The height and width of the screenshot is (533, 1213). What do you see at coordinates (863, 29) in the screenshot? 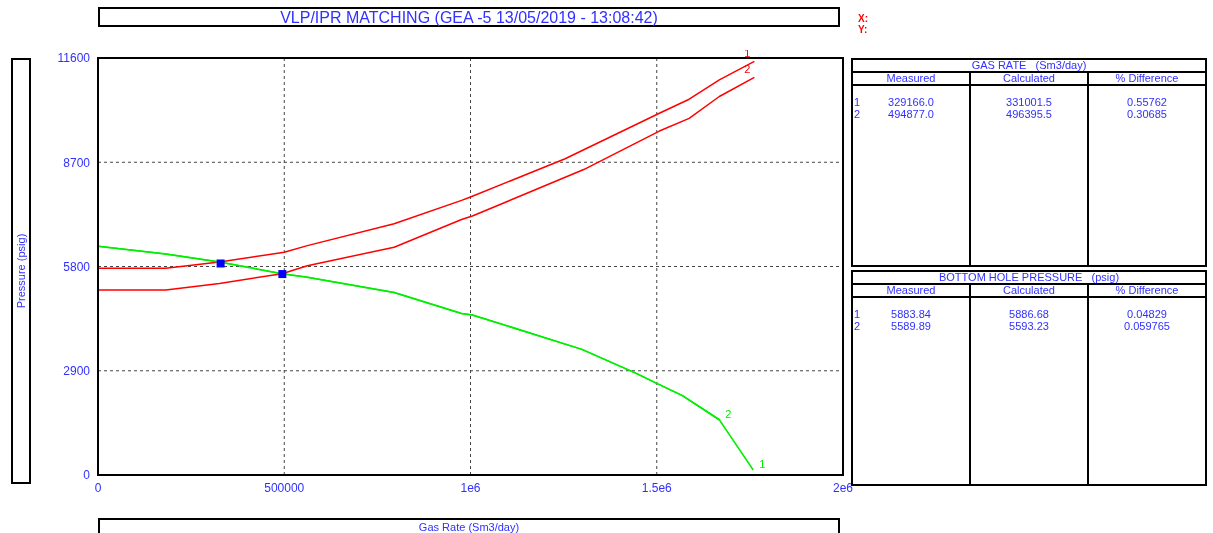
I see `text: Y:` at bounding box center [863, 29].